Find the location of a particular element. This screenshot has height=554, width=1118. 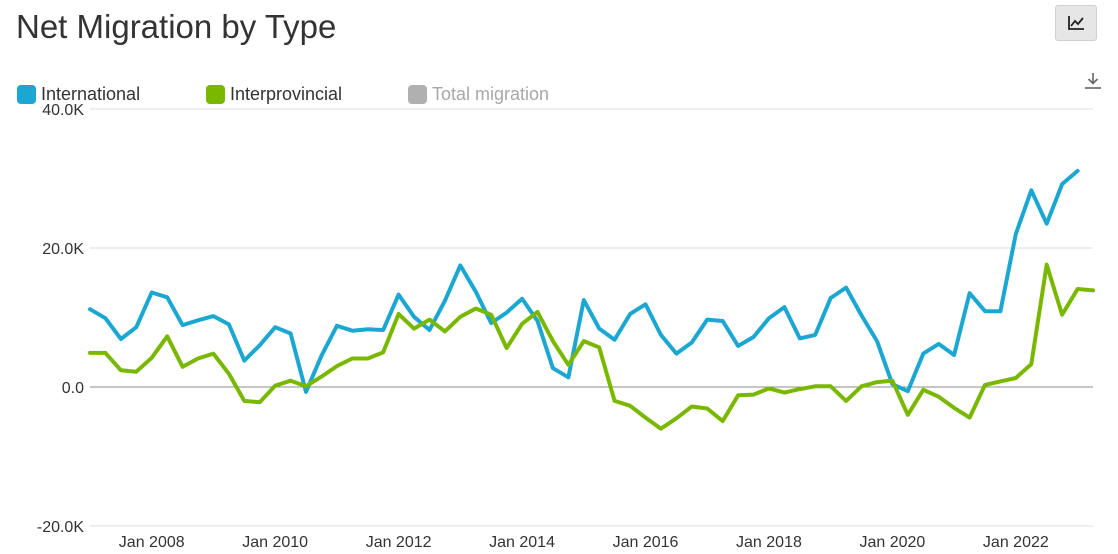

x-tick-label: Jan 2016 is located at coordinates (646, 542).